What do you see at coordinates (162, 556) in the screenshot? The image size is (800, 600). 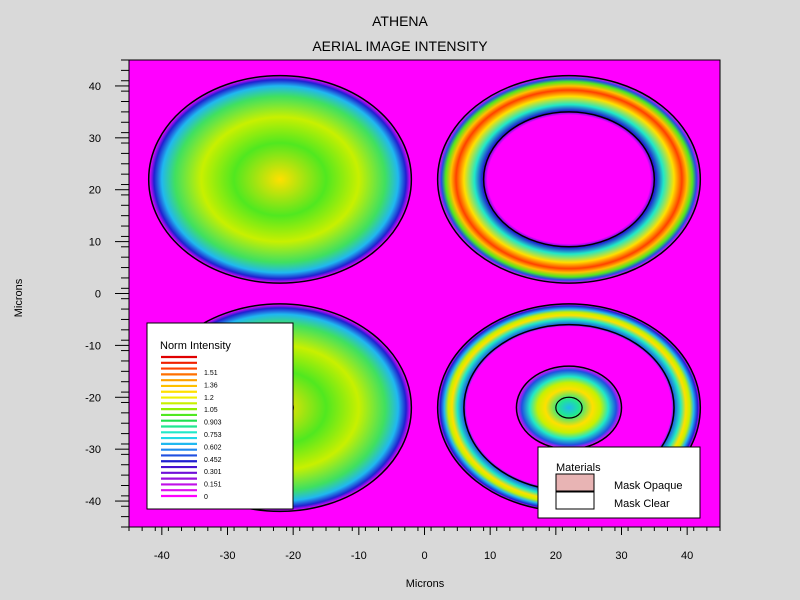 I see `x-tick-label: -40` at bounding box center [162, 556].